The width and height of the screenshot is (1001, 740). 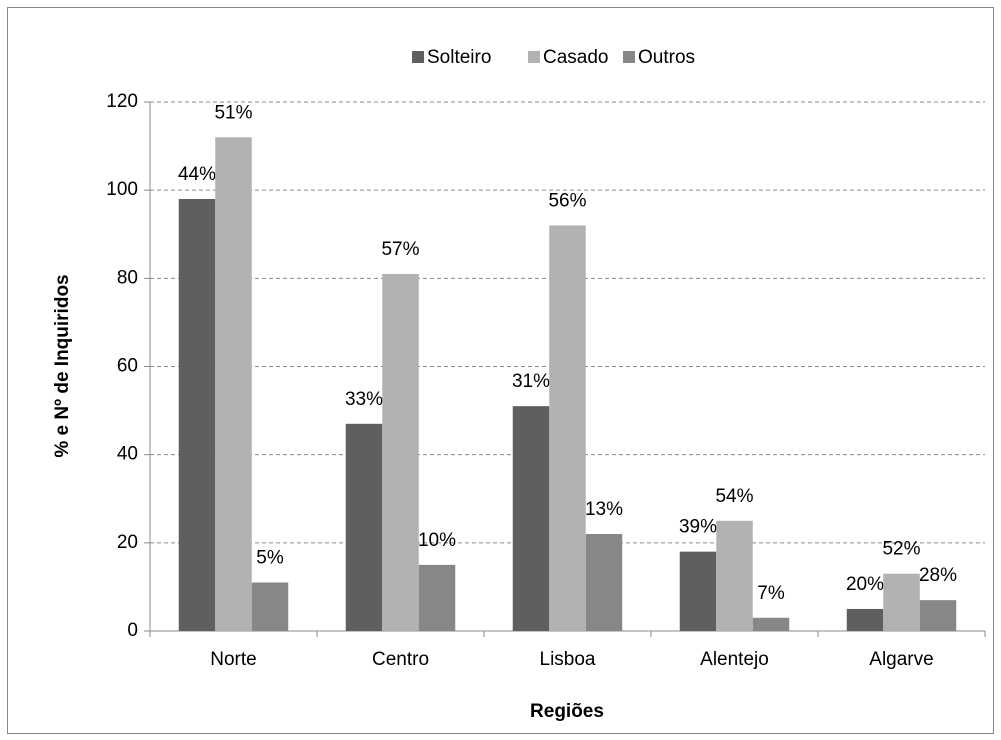 I want to click on x-tick-label: Centro, so click(x=400, y=659).